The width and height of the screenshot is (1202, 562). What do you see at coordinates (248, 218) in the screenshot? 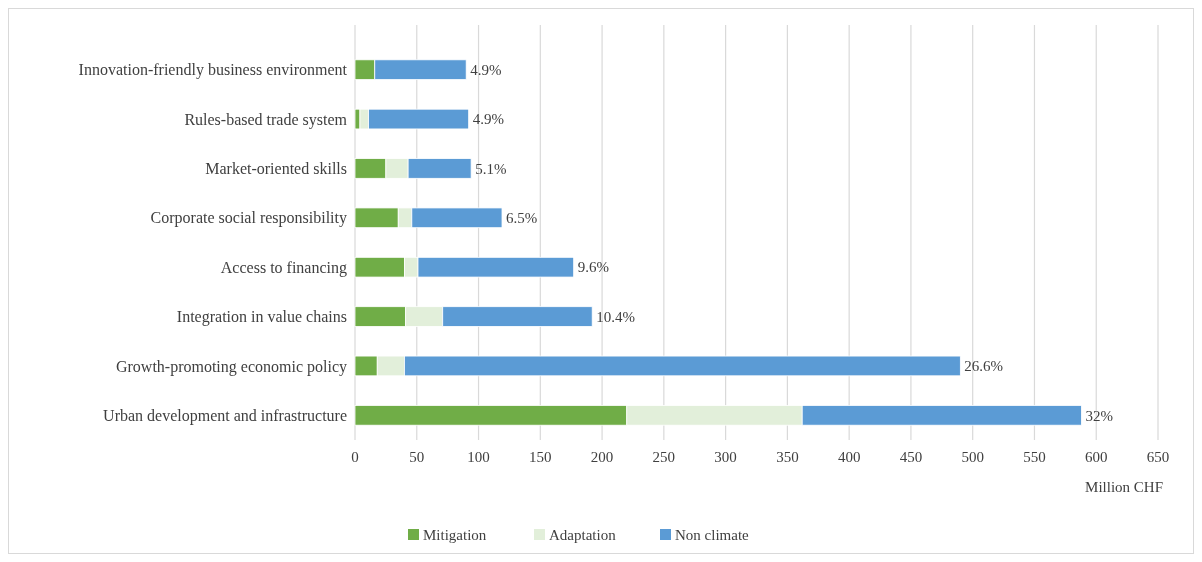
I see `y-tick-label: Corporate social responsibility` at bounding box center [248, 218].